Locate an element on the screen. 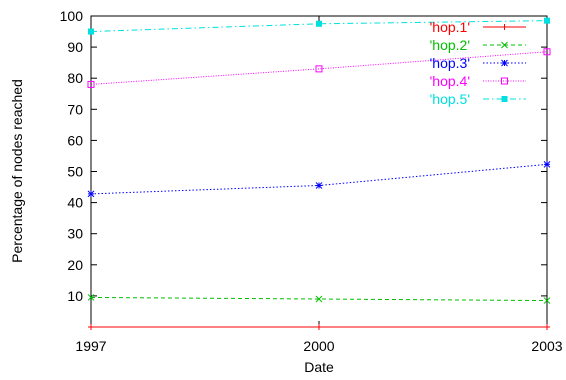 This screenshot has height=380, width=566. x-tick-label: 1997 is located at coordinates (90, 346).